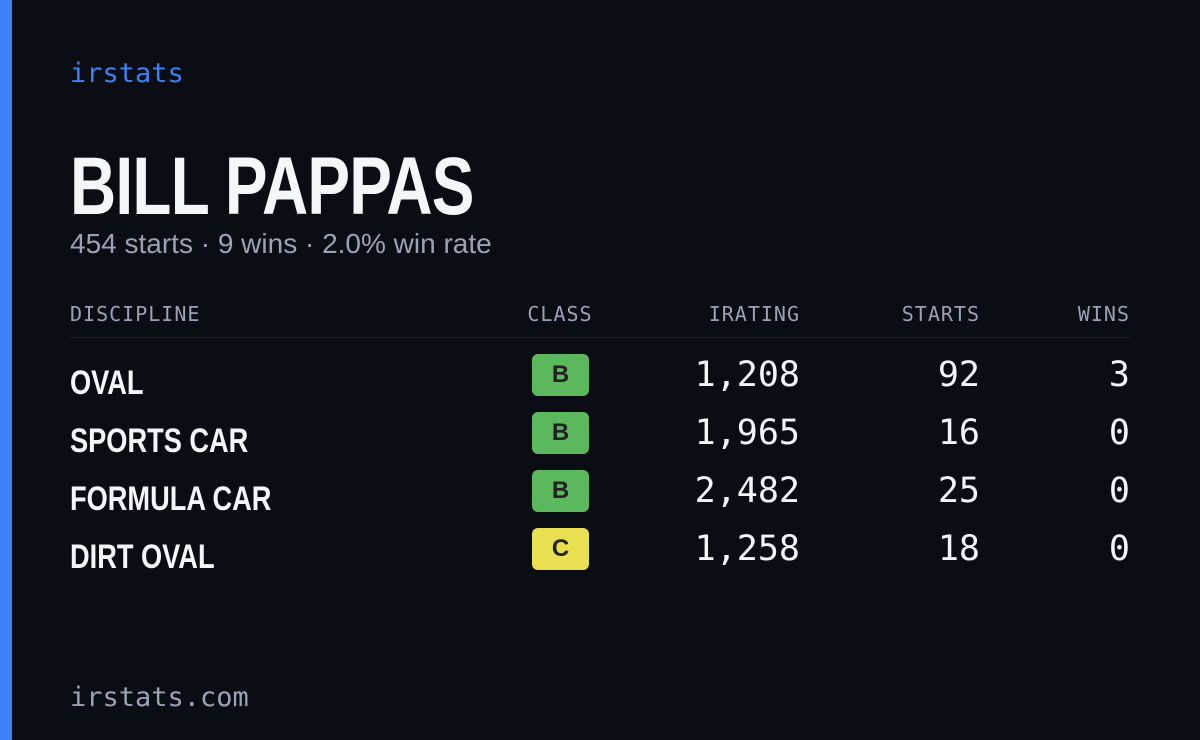 The height and width of the screenshot is (740, 1200). What do you see at coordinates (107, 383) in the screenshot?
I see `discipline: OVAL` at bounding box center [107, 383].